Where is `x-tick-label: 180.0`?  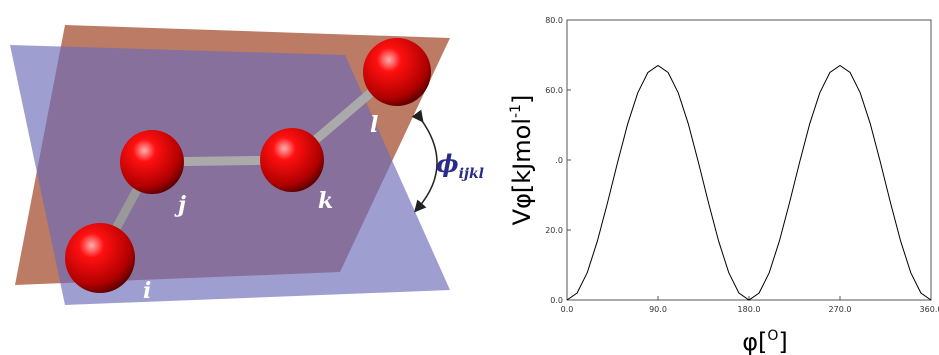 x-tick-label: 180.0 is located at coordinates (749, 309).